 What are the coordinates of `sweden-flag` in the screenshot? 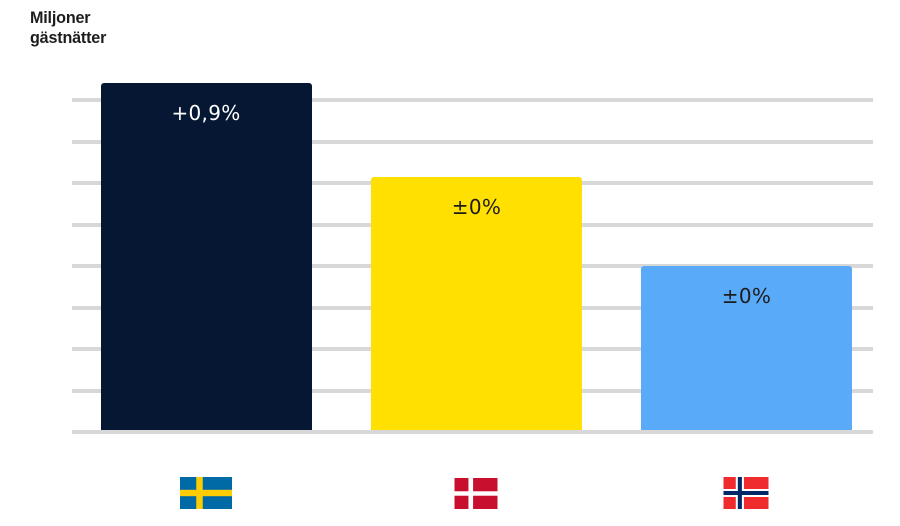 It's located at (206, 493).